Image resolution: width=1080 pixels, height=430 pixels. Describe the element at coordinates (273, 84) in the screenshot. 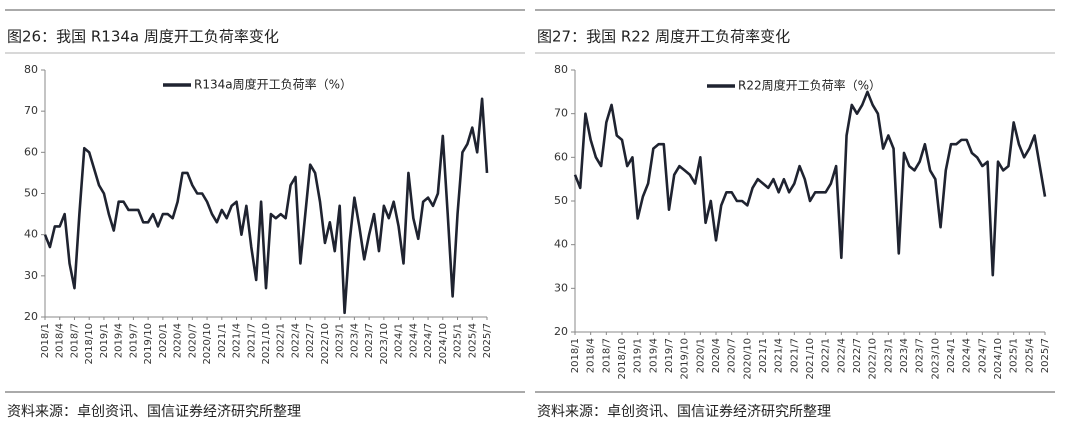

I see `legend-label: R134a周度开工负荷率（%）` at that location.